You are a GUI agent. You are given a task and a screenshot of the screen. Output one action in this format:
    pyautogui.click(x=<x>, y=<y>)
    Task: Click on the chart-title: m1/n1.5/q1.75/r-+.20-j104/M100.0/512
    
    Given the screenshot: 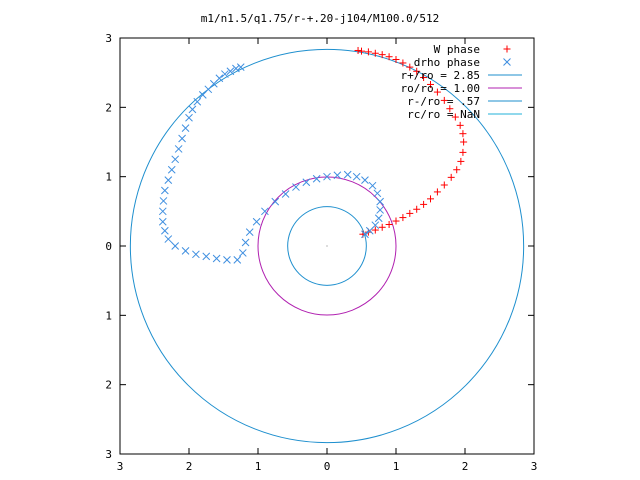 What is the action you would take?
    pyautogui.click(x=320, y=18)
    